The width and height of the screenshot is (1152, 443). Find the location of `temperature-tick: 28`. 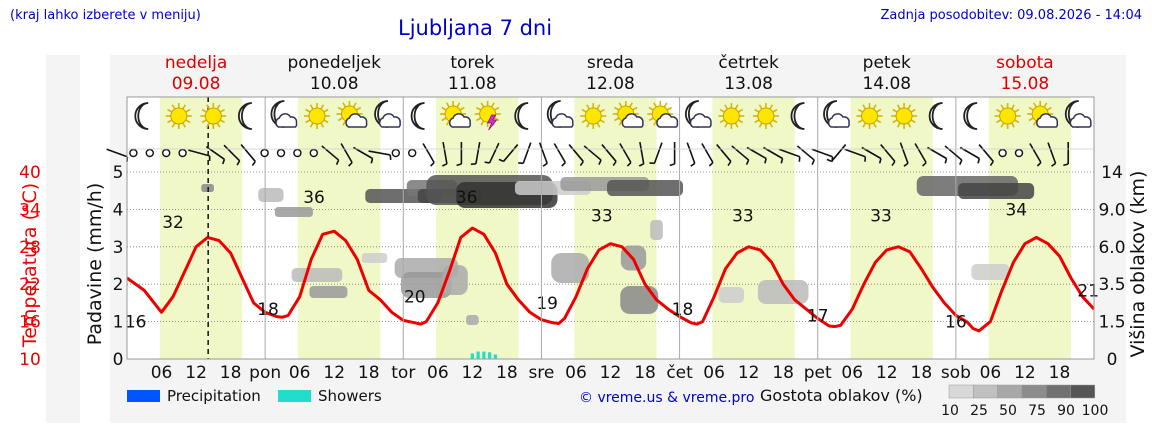

temperature-tick: 28 is located at coordinates (30, 248).